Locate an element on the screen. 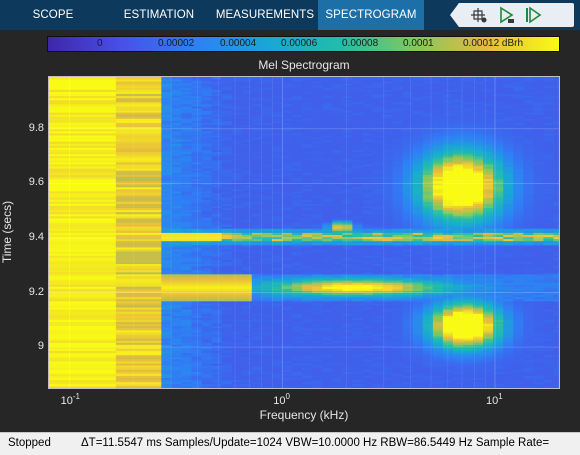 The width and height of the screenshot is (580, 455). tab-spectrogram: SPECTROGRAM is located at coordinates (371, 15).